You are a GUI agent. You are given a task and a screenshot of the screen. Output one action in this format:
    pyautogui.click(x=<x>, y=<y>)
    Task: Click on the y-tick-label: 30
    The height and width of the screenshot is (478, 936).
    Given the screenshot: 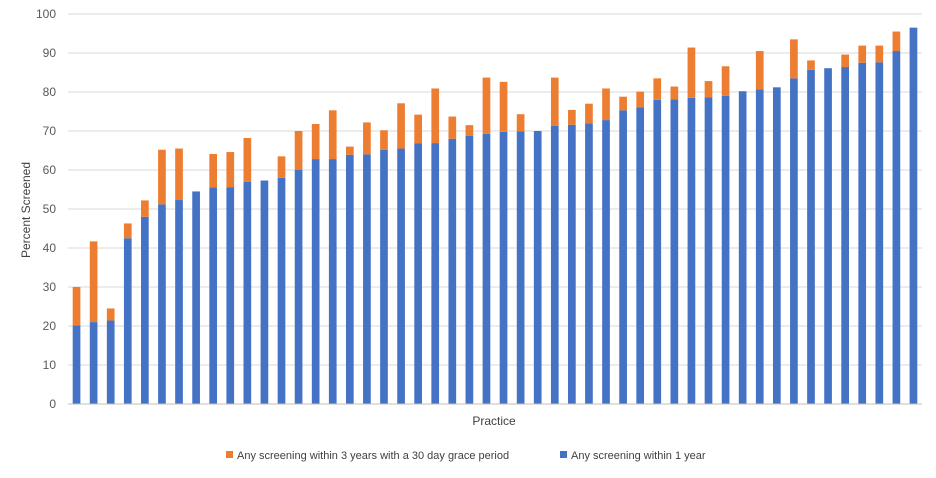 What is the action you would take?
    pyautogui.click(x=50, y=287)
    